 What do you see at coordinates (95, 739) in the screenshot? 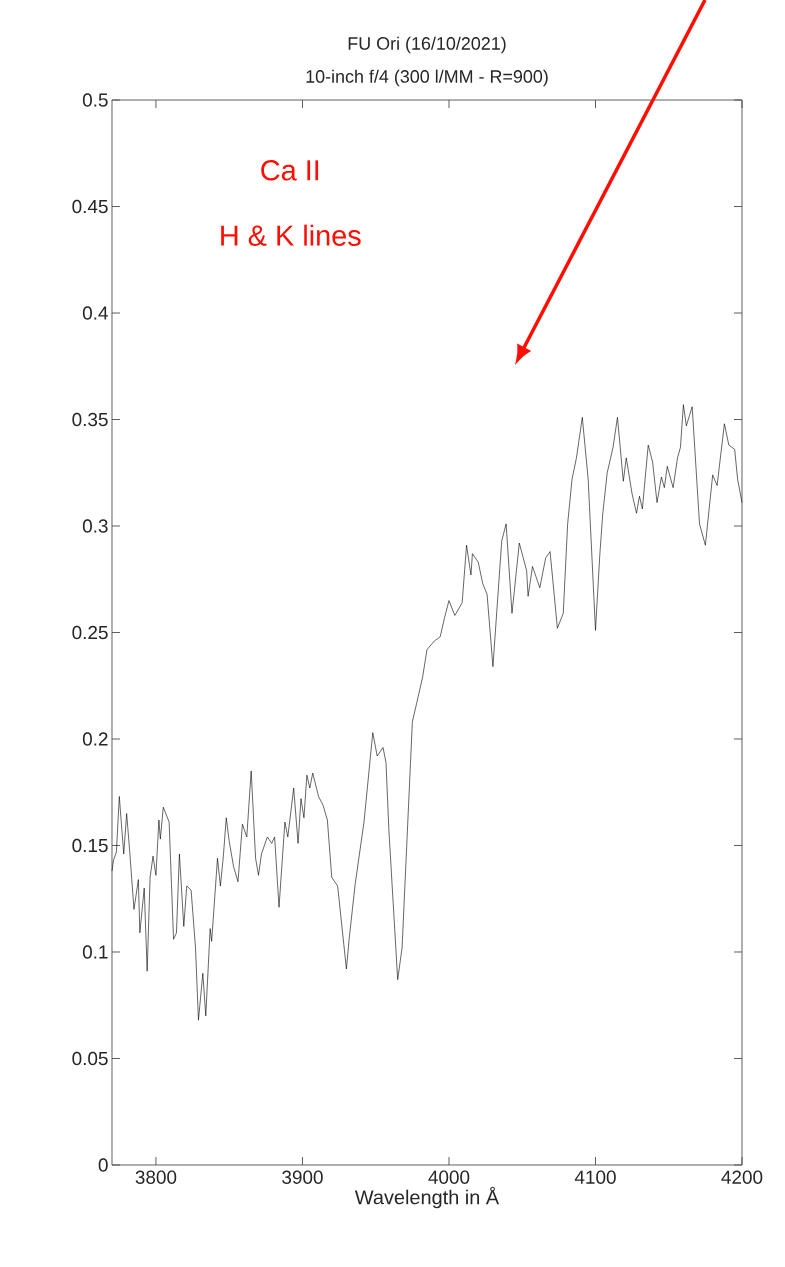
I see `y-tick-label: 0.2` at bounding box center [95, 739].